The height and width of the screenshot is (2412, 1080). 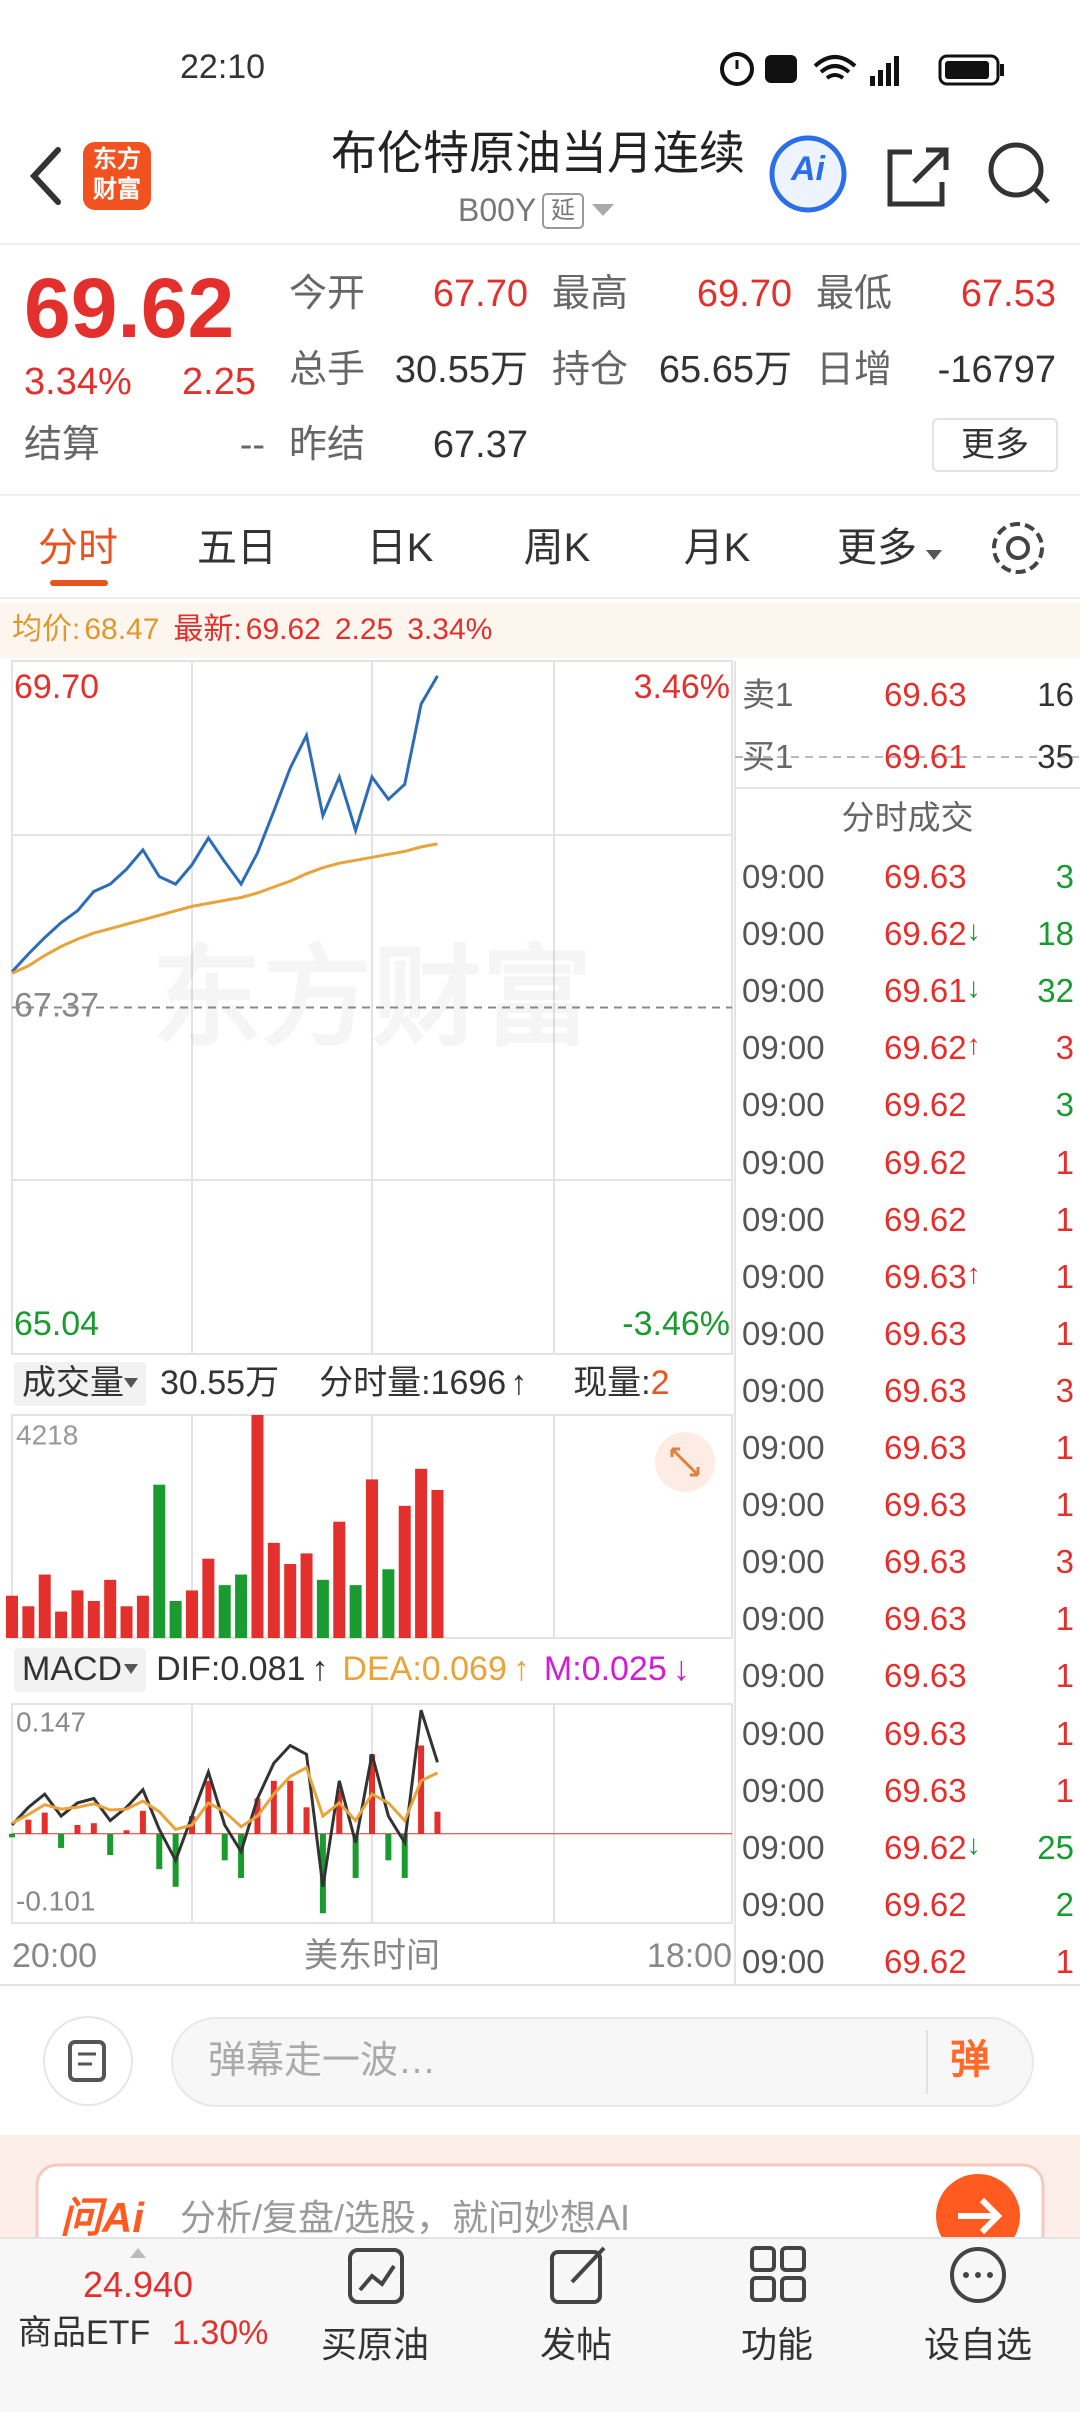 I want to click on search-button, so click(x=1019, y=173).